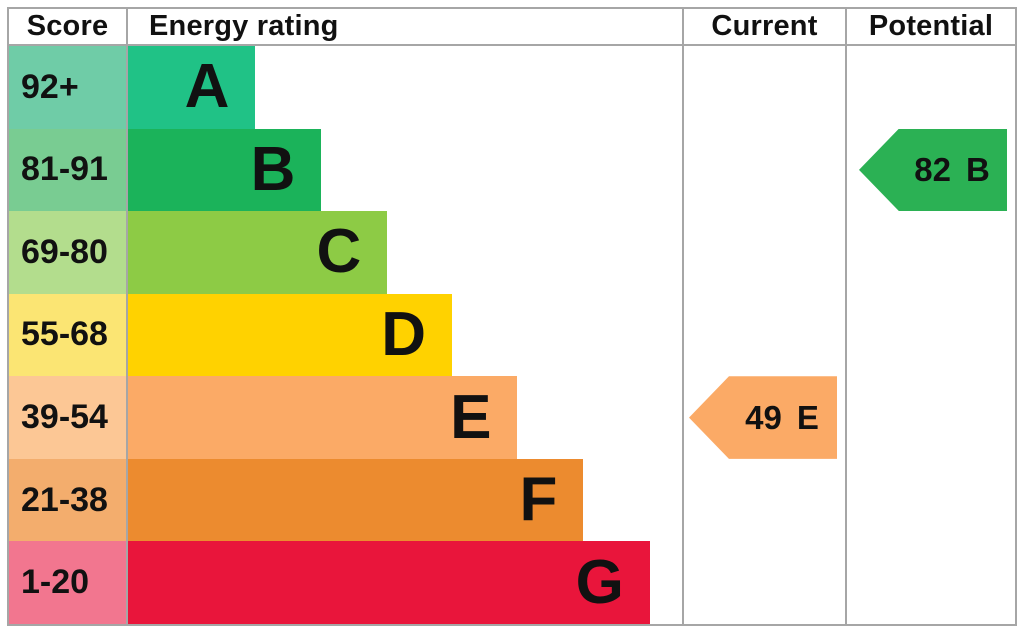 Image resolution: width=1024 pixels, height=633 pixels. I want to click on band-letter-c: C, so click(339, 252).